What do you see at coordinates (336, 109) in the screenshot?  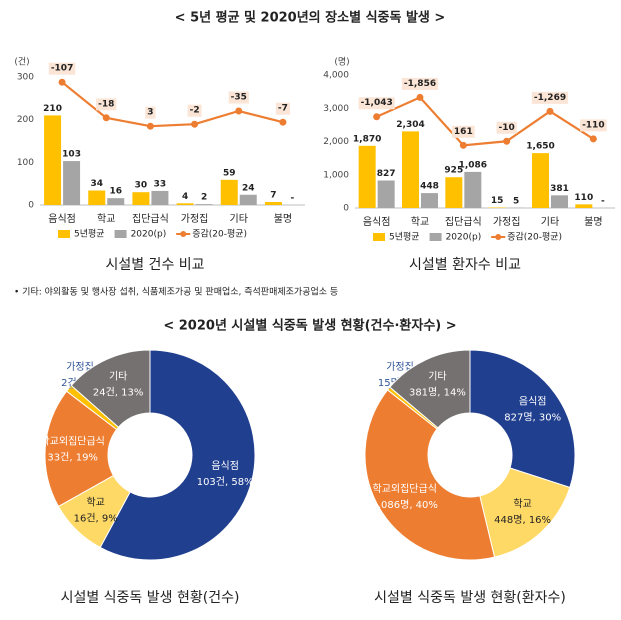 I see `y-tick-label: 3,000` at bounding box center [336, 109].